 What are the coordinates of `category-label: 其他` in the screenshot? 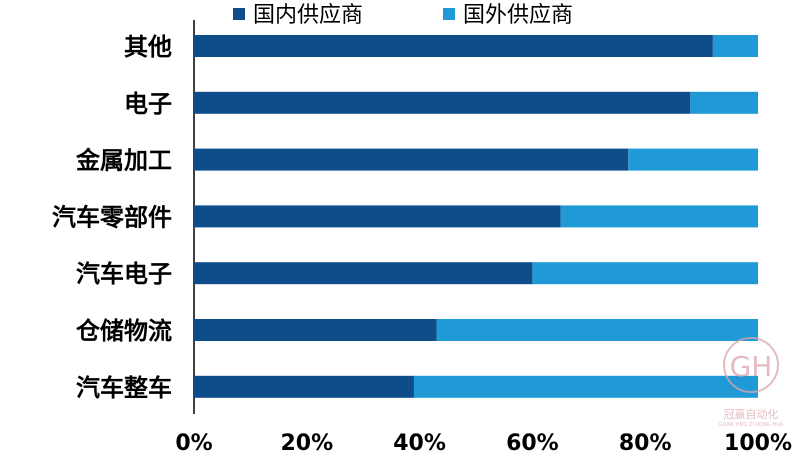 It's located at (148, 47).